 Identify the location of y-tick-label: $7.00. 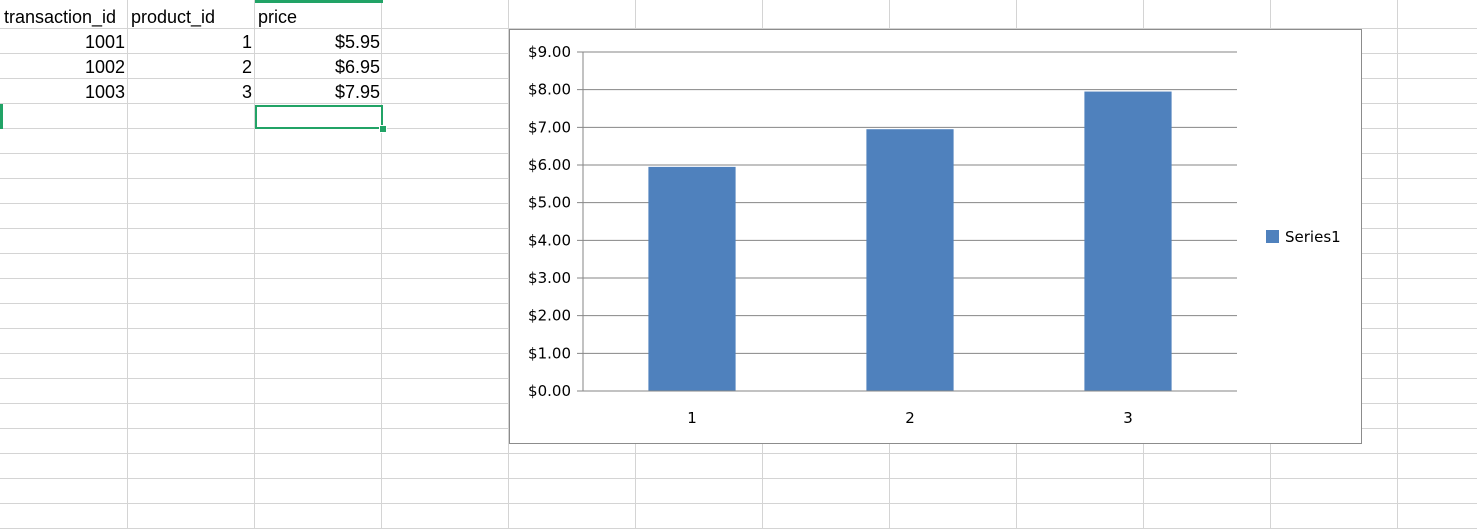
(549, 127).